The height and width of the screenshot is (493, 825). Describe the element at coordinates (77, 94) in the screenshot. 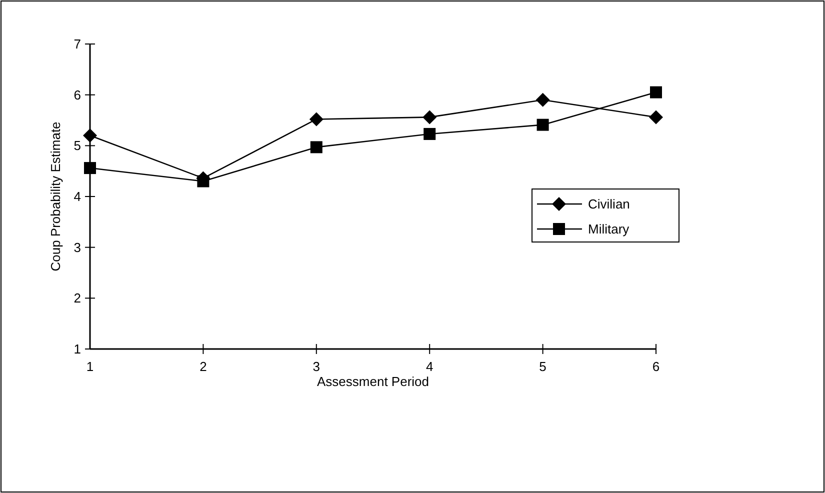

I see `y-tick-label: 6` at that location.